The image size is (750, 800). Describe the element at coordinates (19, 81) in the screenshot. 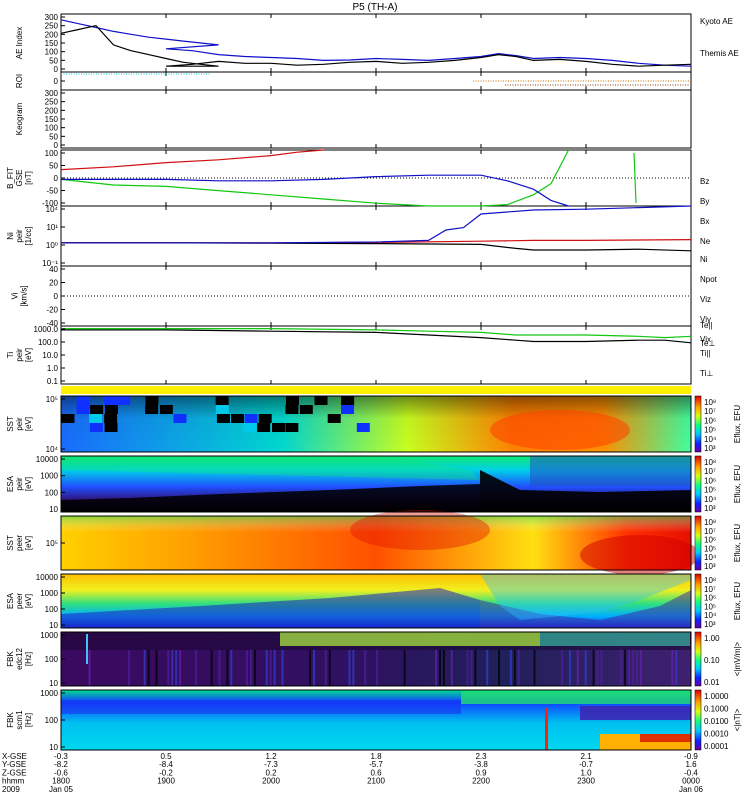

I see `y-axis-label-roi: ROI` at that location.